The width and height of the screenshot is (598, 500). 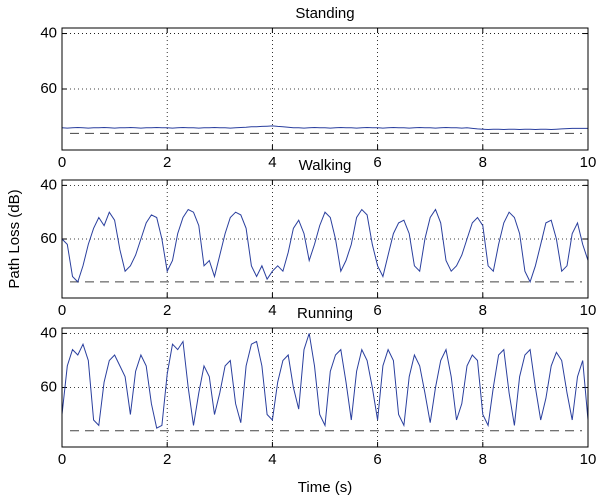 What do you see at coordinates (325, 165) in the screenshot?
I see `panel-title: Walking` at bounding box center [325, 165].